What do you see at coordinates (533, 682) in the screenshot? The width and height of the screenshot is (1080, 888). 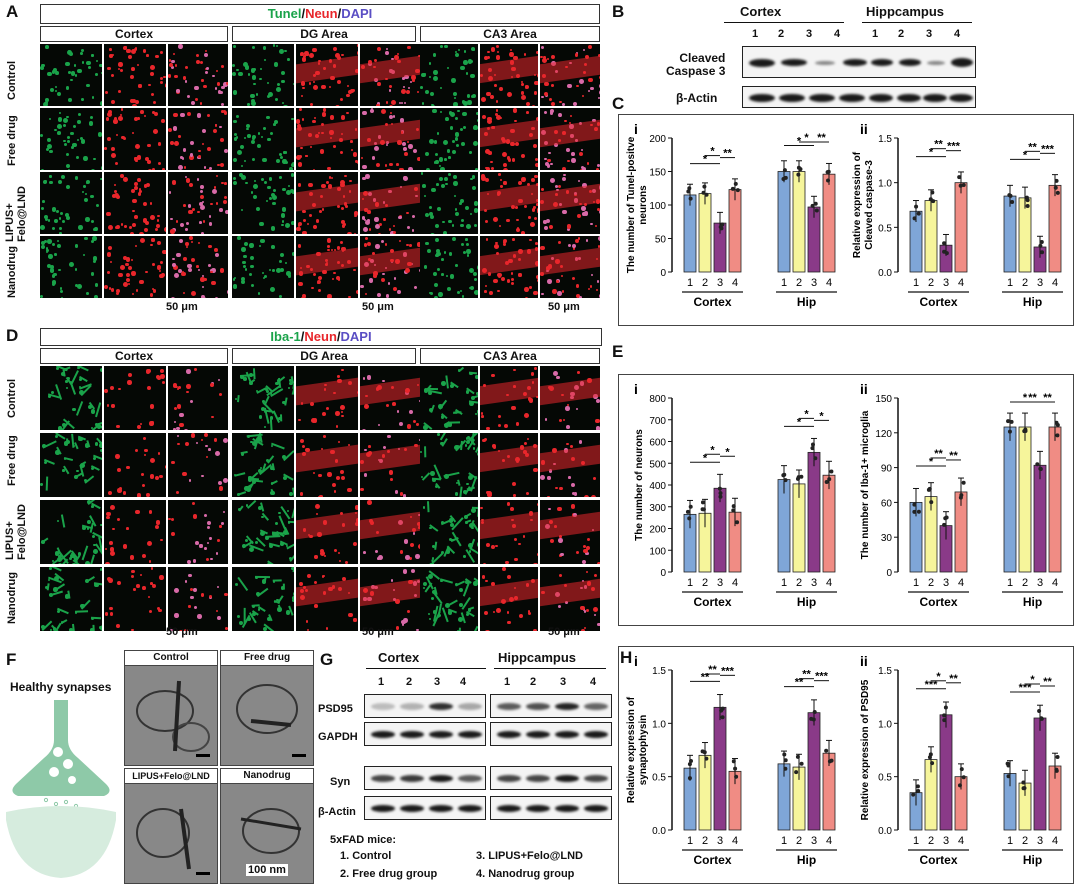 I see `lane-number: 2` at bounding box center [533, 682].